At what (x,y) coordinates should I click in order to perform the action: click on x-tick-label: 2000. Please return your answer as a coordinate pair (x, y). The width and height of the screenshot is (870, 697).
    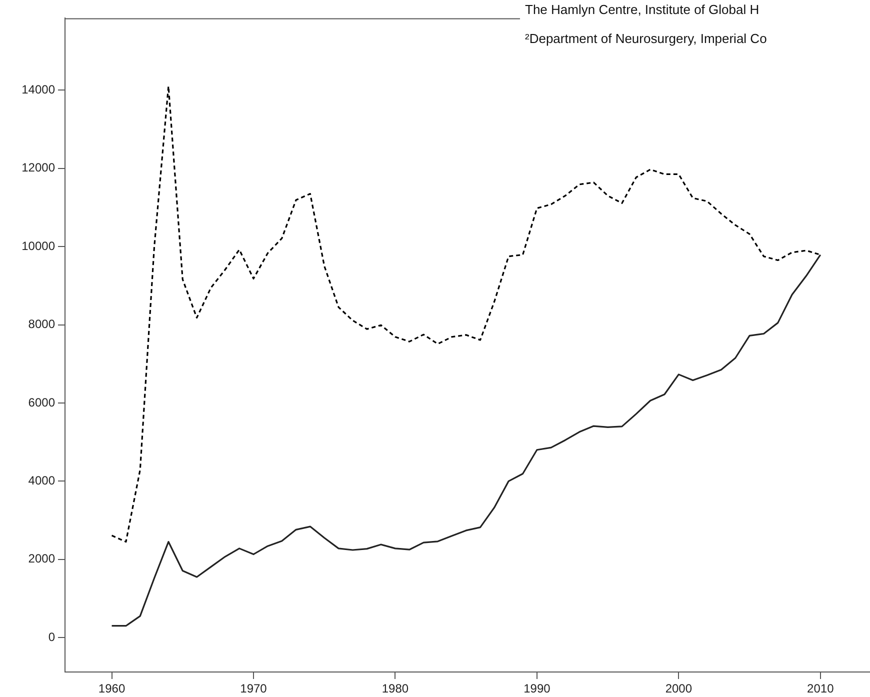
    Looking at the image, I should click on (678, 689).